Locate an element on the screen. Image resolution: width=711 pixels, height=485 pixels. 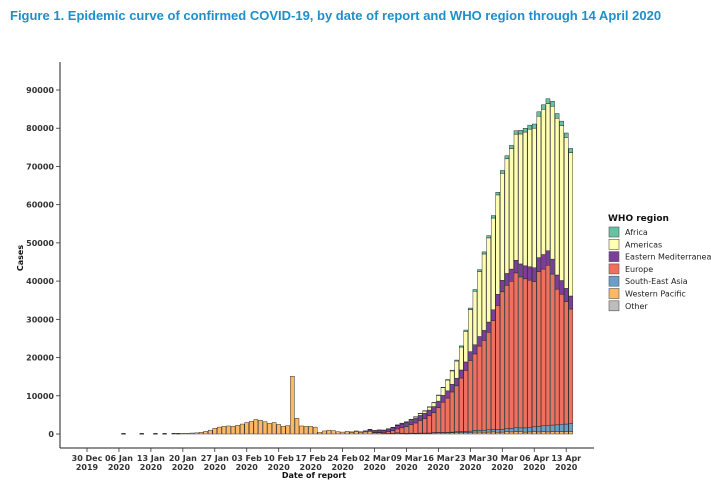
x-tick-label-date: 06 Jan is located at coordinates (119, 458).